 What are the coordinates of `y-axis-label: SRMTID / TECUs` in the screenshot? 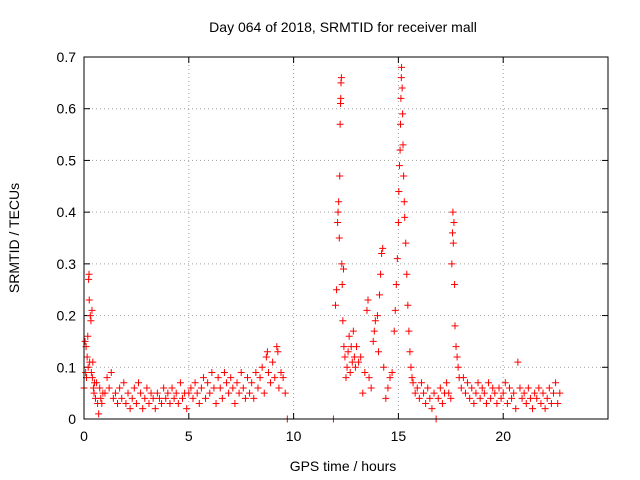 It's located at (14, 238).